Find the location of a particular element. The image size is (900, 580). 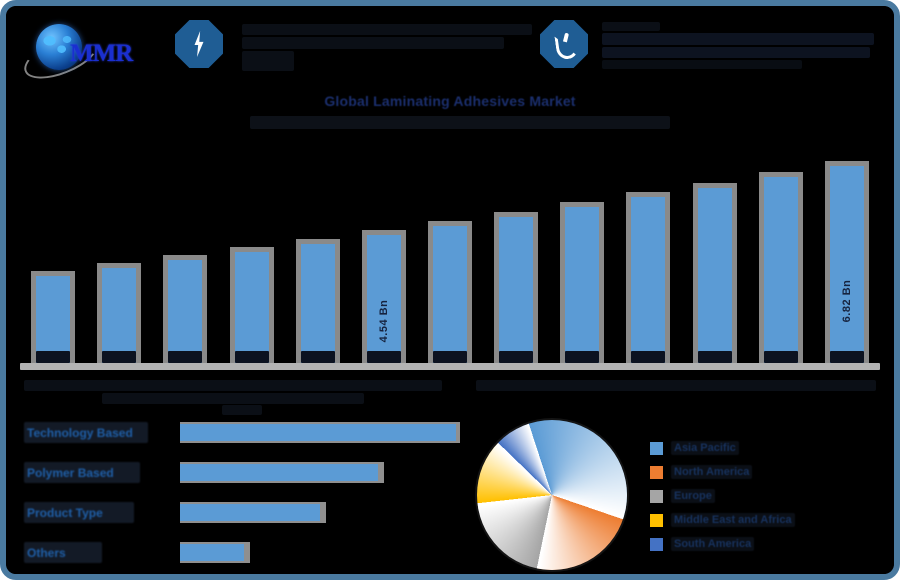

mmr-logo: MMR is located at coordinates (88, 54).